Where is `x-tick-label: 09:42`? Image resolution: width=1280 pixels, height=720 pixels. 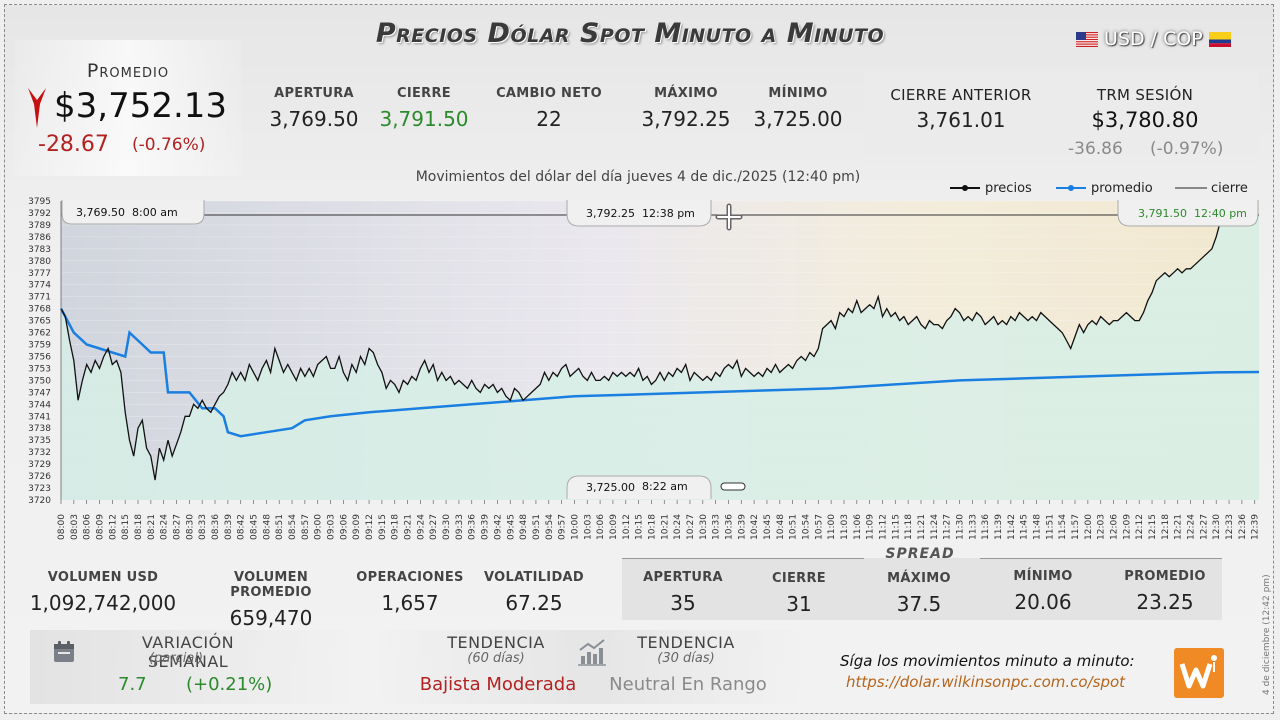
x-tick-label: 09:42 is located at coordinates (498, 527).